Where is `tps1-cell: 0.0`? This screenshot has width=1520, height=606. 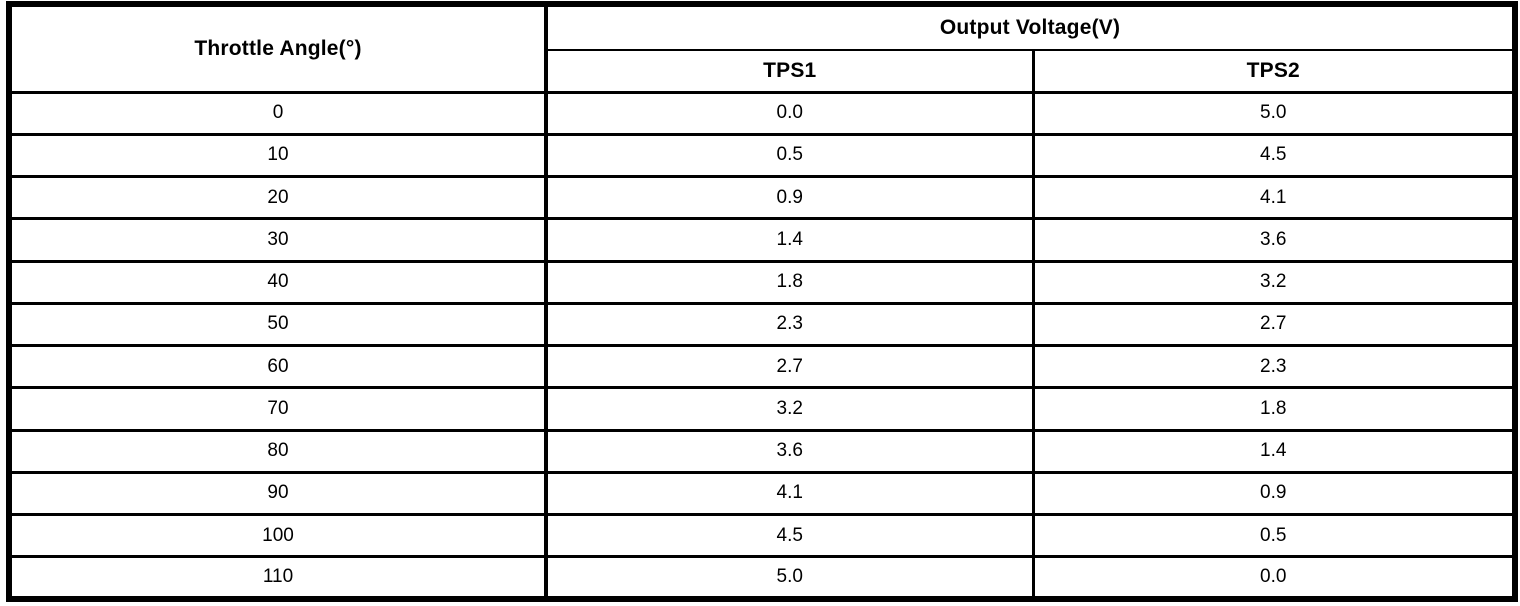
tps1-cell: 0.0 is located at coordinates (789, 113).